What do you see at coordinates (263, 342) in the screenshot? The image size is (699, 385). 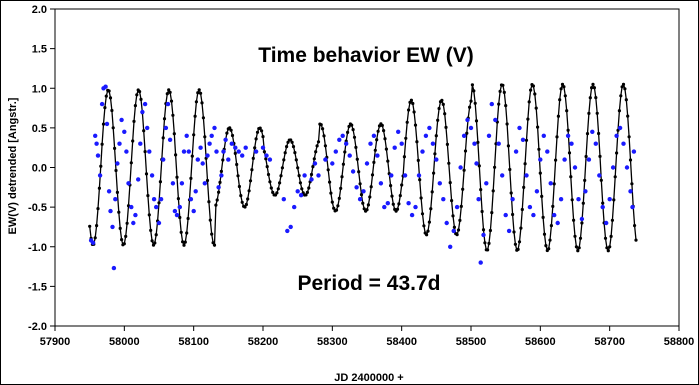 I see `x-tick-label: 58200` at bounding box center [263, 342].